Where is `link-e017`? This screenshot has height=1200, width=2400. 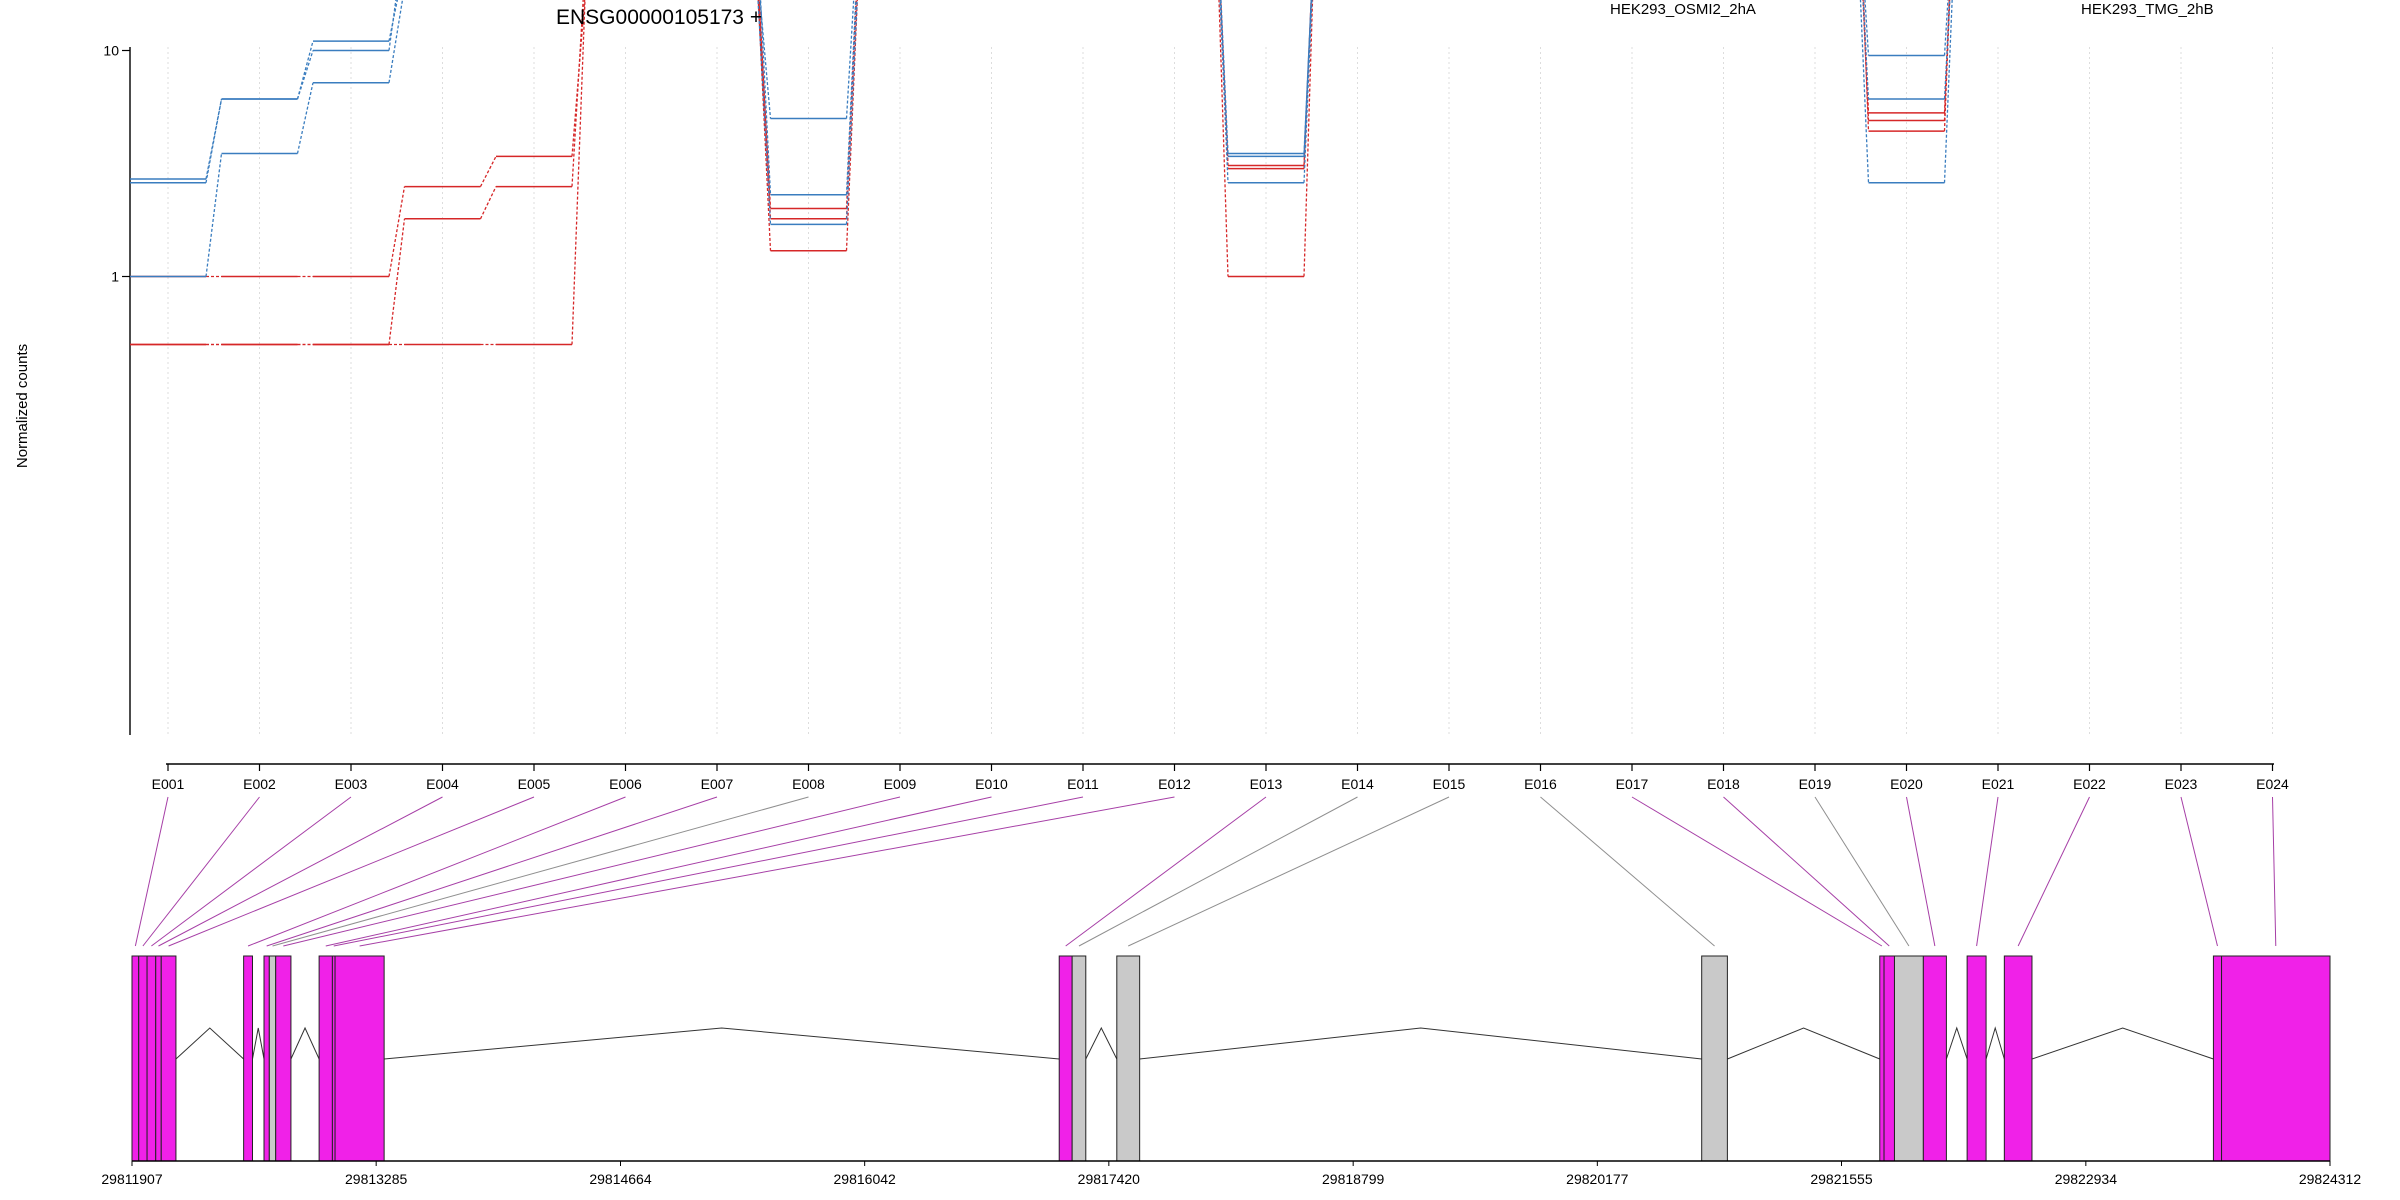 link-e017 is located at coordinates (1757, 871).